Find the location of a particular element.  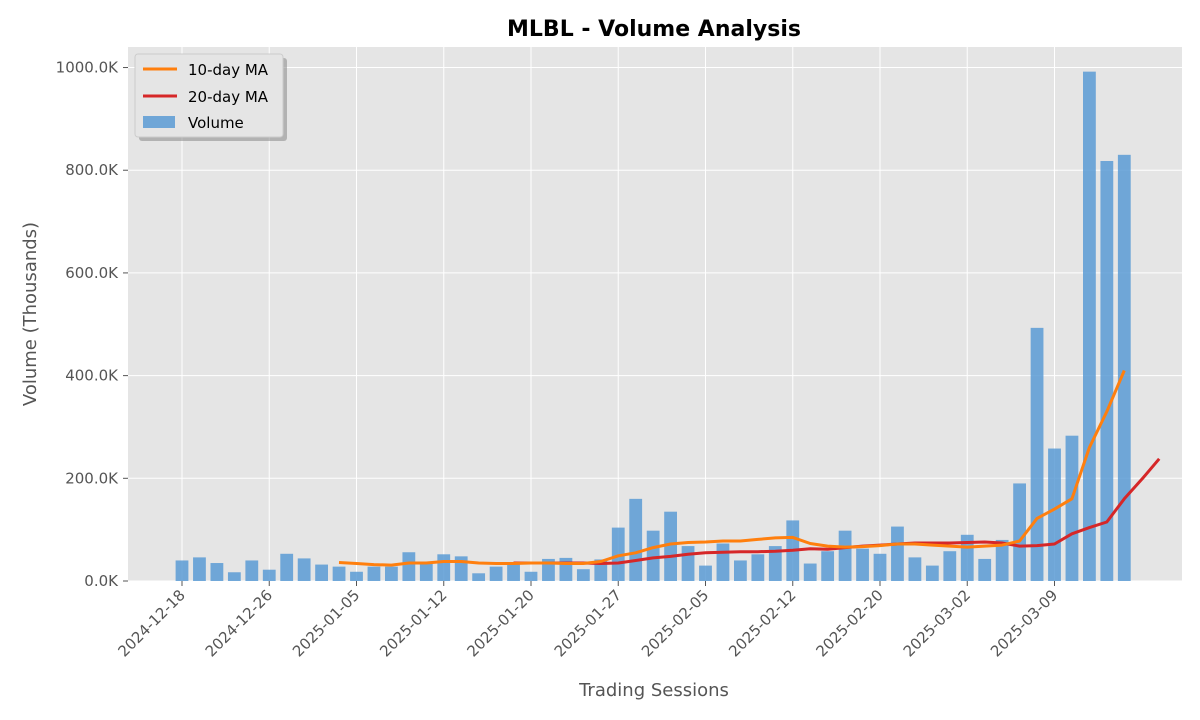

y-tick-label: 800.0K is located at coordinates (92, 170).